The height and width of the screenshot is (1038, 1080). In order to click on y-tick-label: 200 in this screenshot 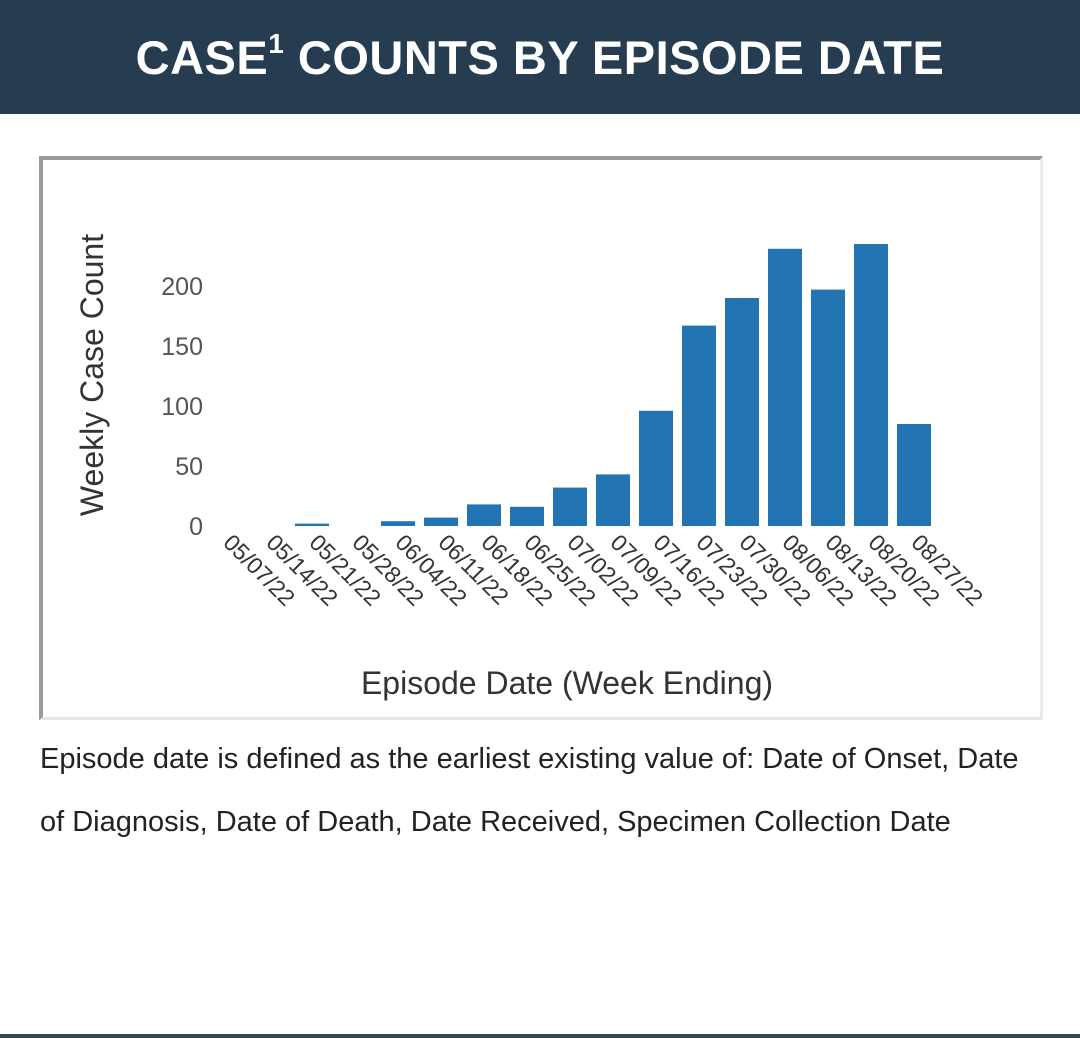, I will do `click(182, 287)`.